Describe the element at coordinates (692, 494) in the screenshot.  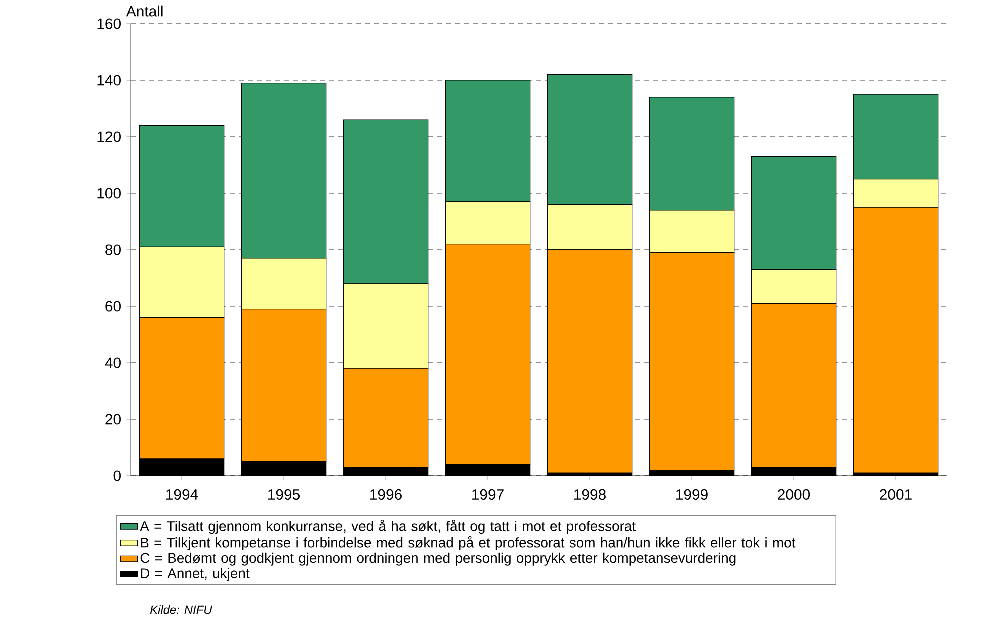
I see `x-tick-label: 1999` at that location.